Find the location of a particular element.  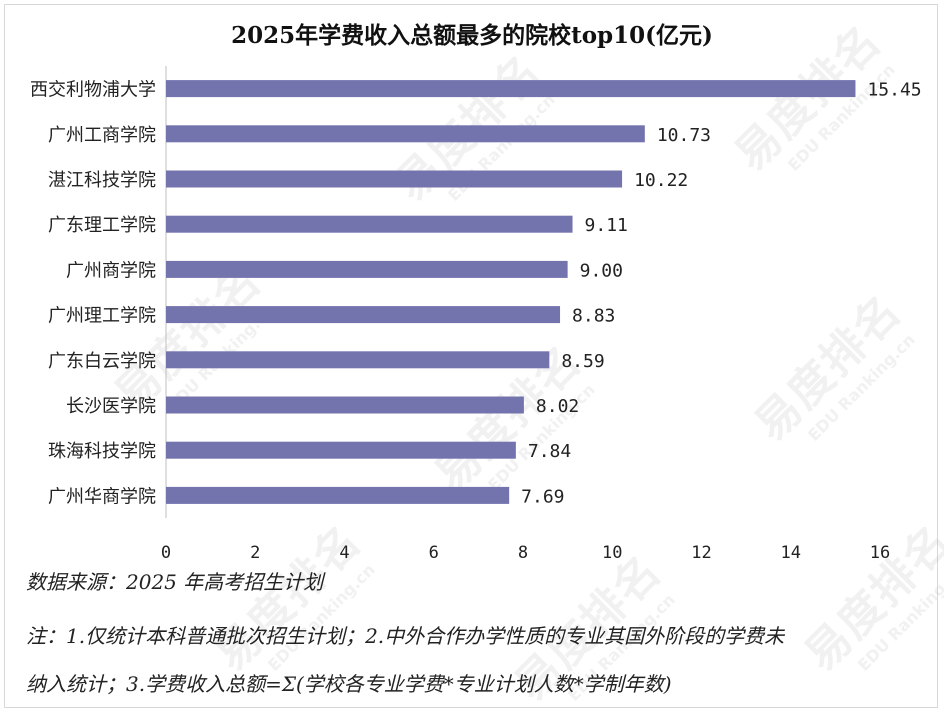

value-label: 8.02 is located at coordinates (557, 406).